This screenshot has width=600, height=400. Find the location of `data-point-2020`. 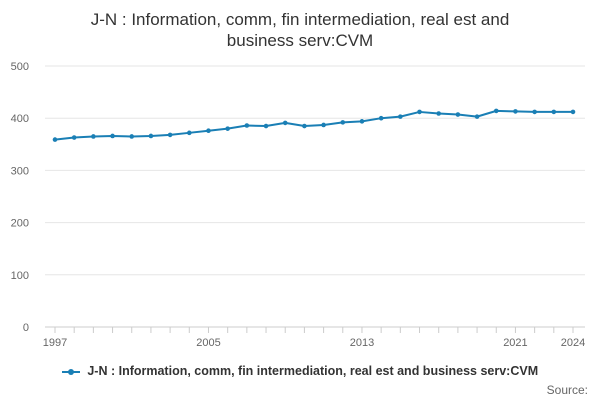

data-point-2020 is located at coordinates (496, 111).